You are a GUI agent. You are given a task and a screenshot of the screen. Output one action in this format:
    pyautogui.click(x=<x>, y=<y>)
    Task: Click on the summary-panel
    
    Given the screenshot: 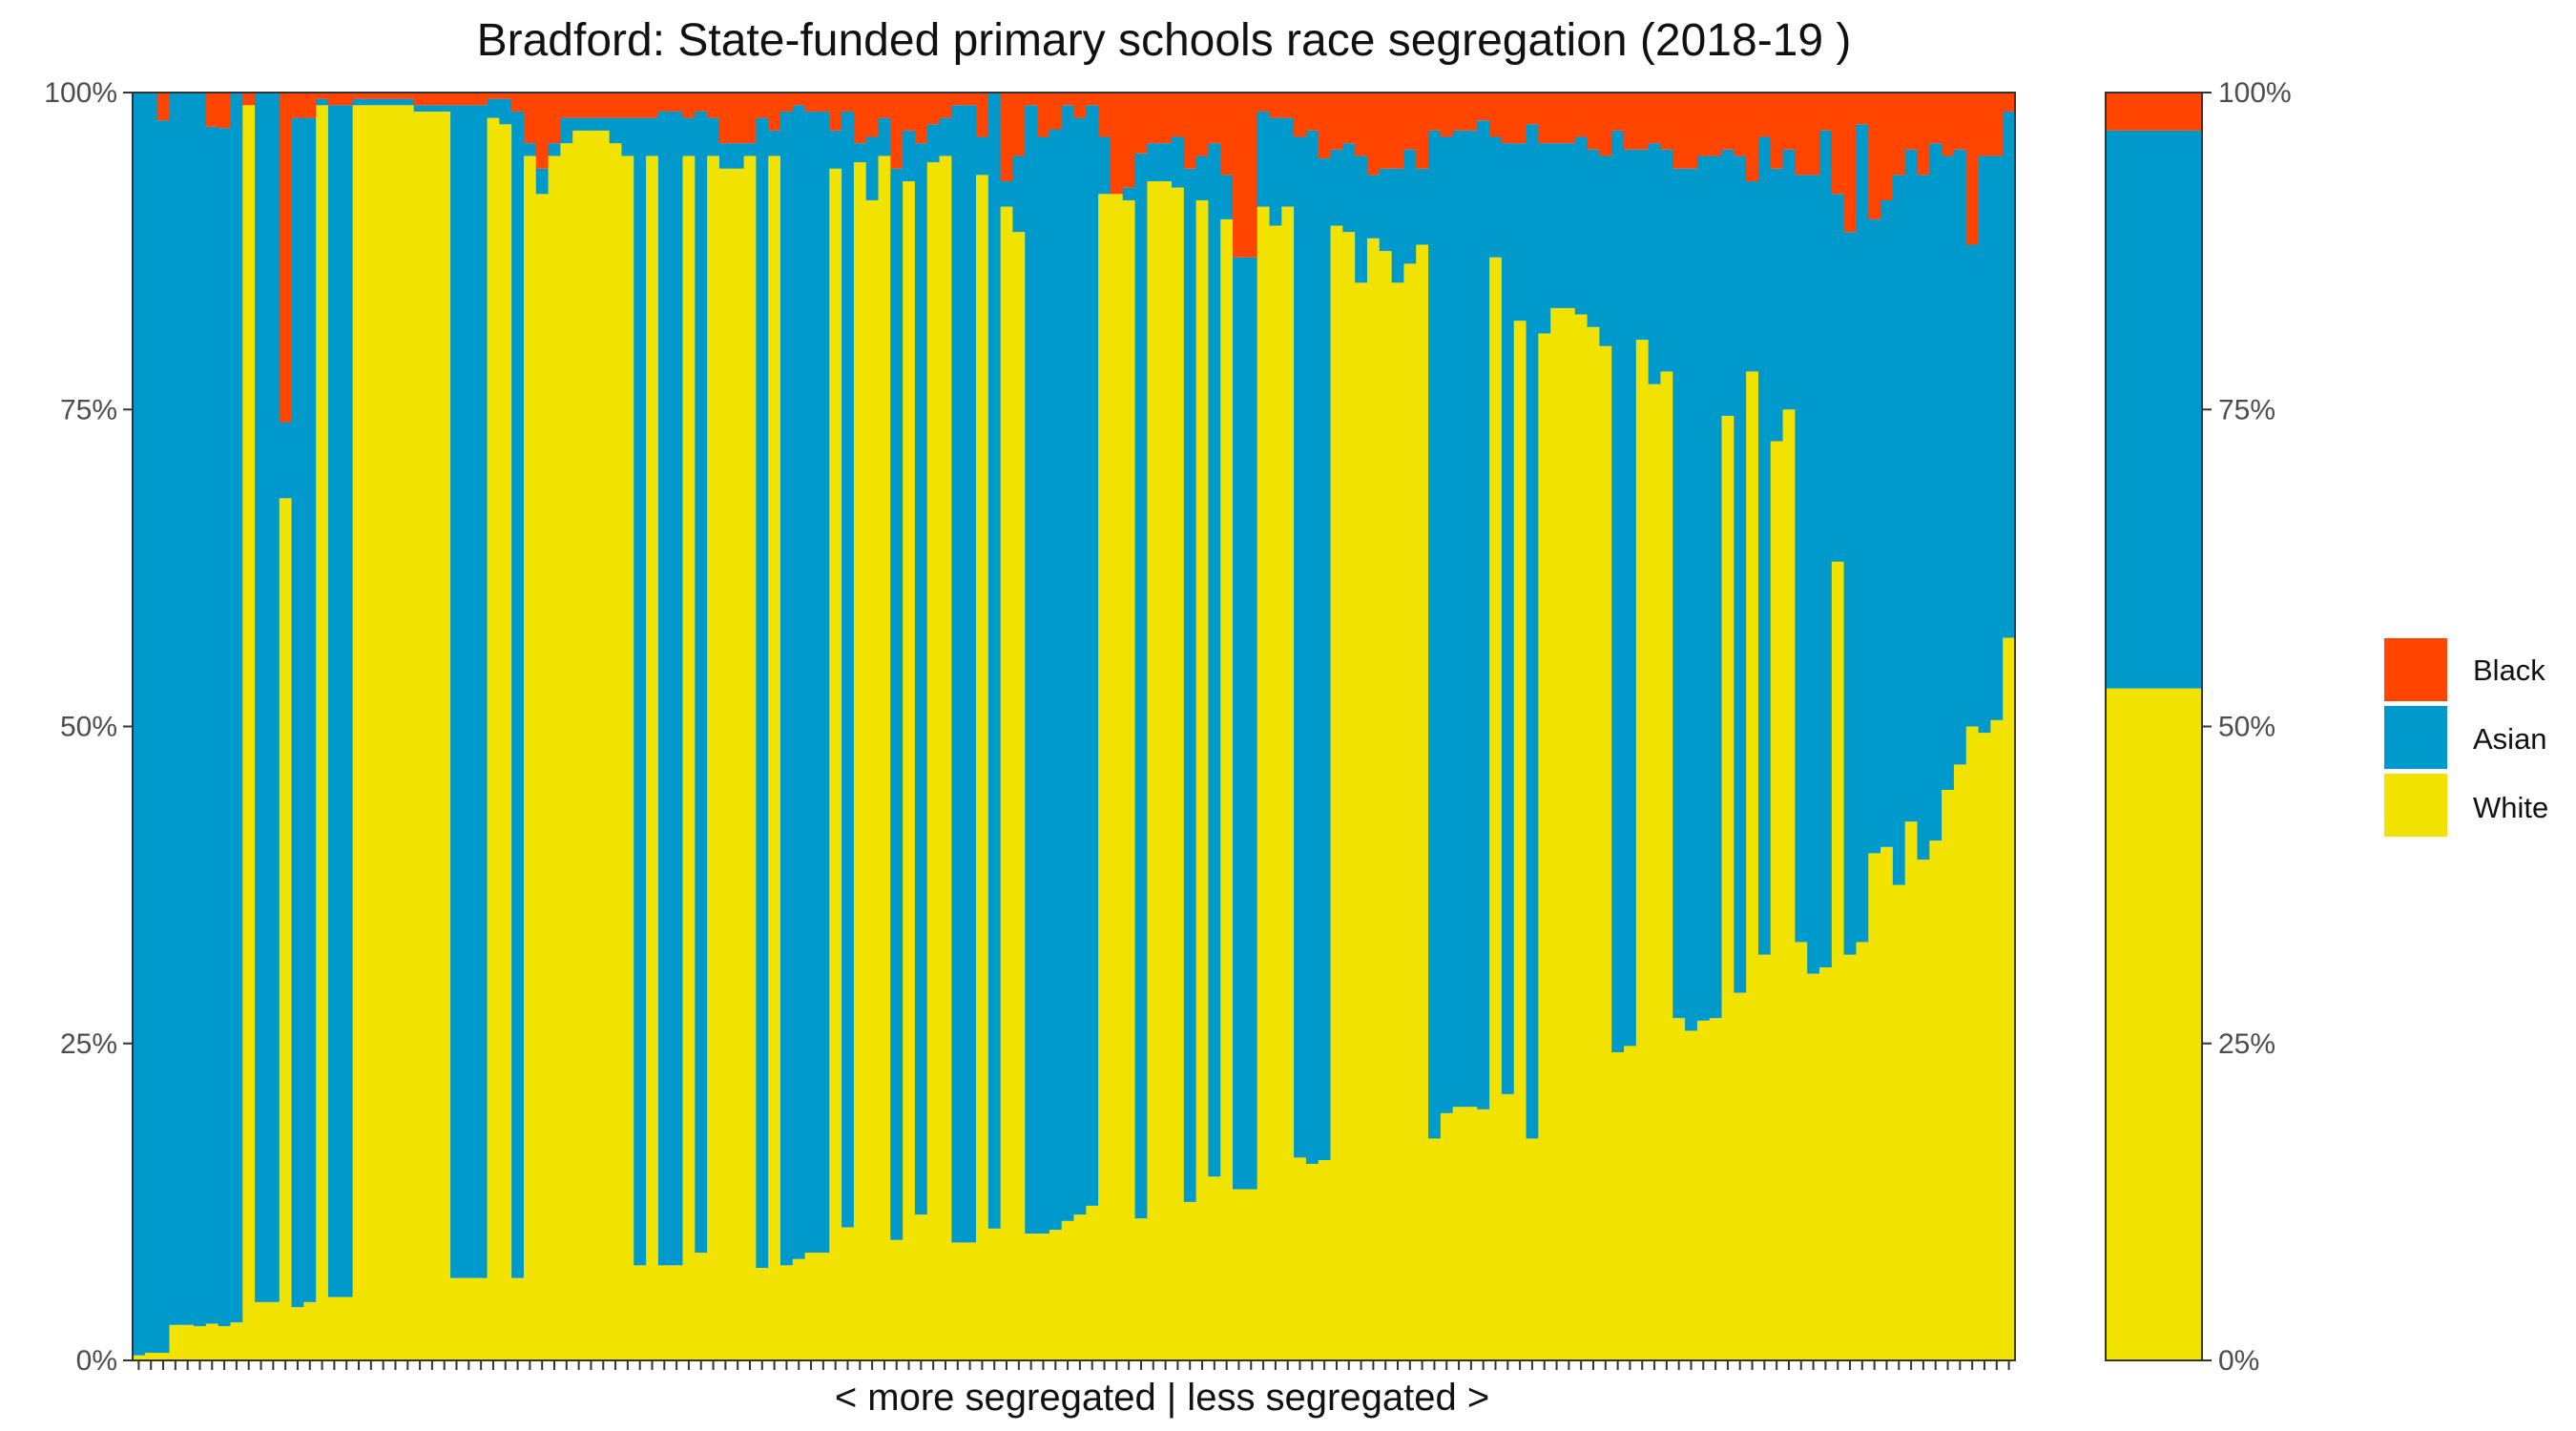 What is the action you would take?
    pyautogui.click(x=2154, y=726)
    